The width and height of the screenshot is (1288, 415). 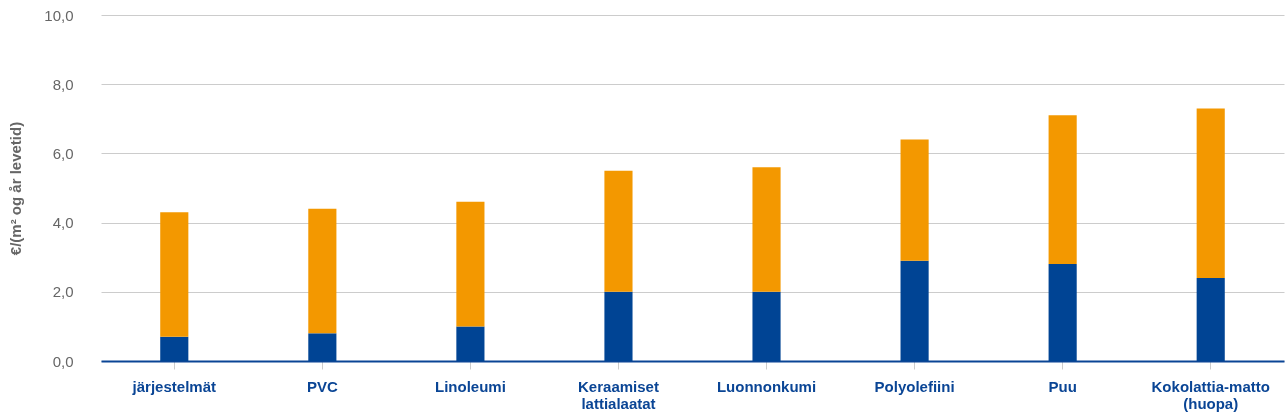 What do you see at coordinates (63, 84) in the screenshot?
I see `y-tick-label: 8,0` at bounding box center [63, 84].